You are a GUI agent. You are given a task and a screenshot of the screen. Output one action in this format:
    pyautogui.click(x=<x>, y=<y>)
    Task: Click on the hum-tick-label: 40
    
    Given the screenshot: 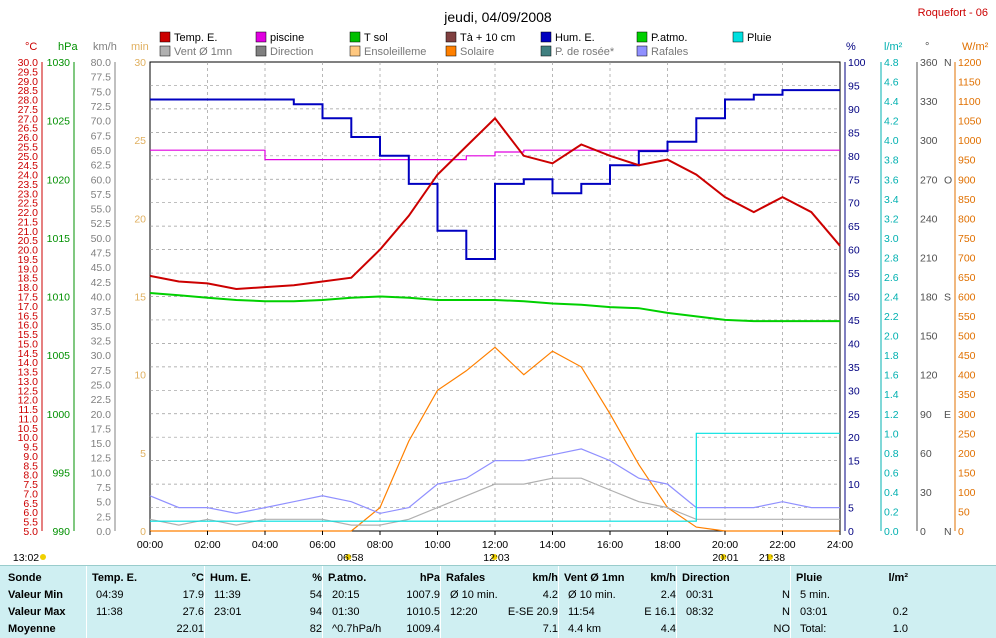 What is the action you would take?
    pyautogui.click(x=854, y=344)
    